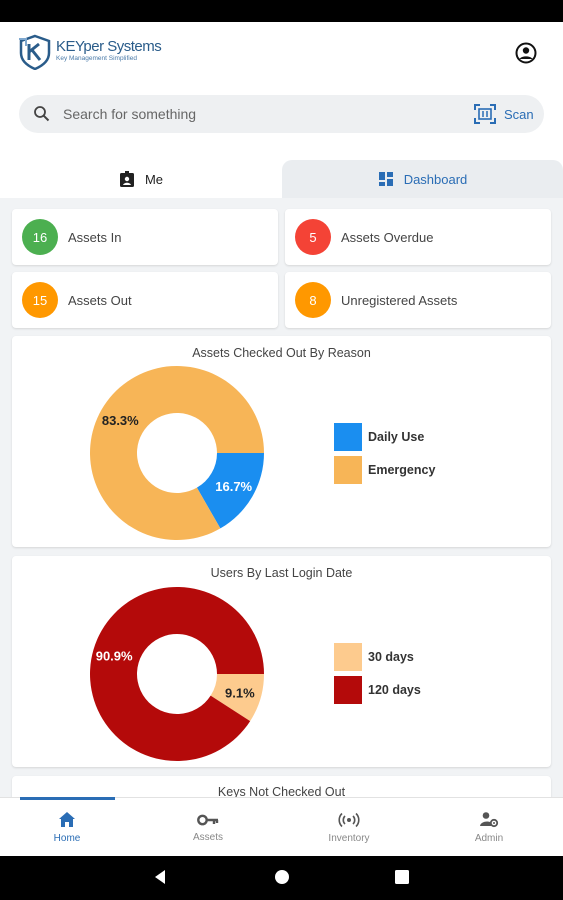 The width and height of the screenshot is (563, 900). I want to click on stat-assets-out: 15 Assets Out, so click(145, 300).